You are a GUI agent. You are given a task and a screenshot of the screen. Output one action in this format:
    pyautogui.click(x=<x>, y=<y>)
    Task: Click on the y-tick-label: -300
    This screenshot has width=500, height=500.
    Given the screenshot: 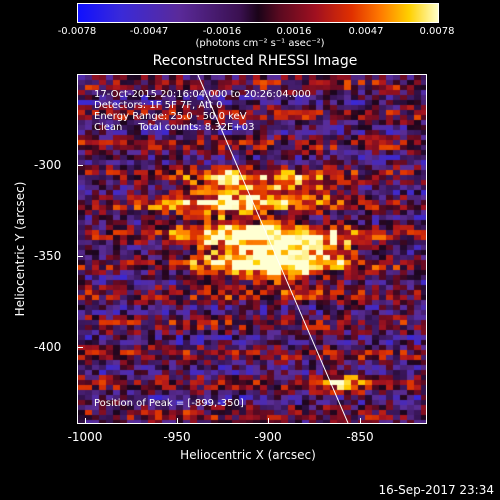 What is the action you would take?
    pyautogui.click(x=48, y=165)
    